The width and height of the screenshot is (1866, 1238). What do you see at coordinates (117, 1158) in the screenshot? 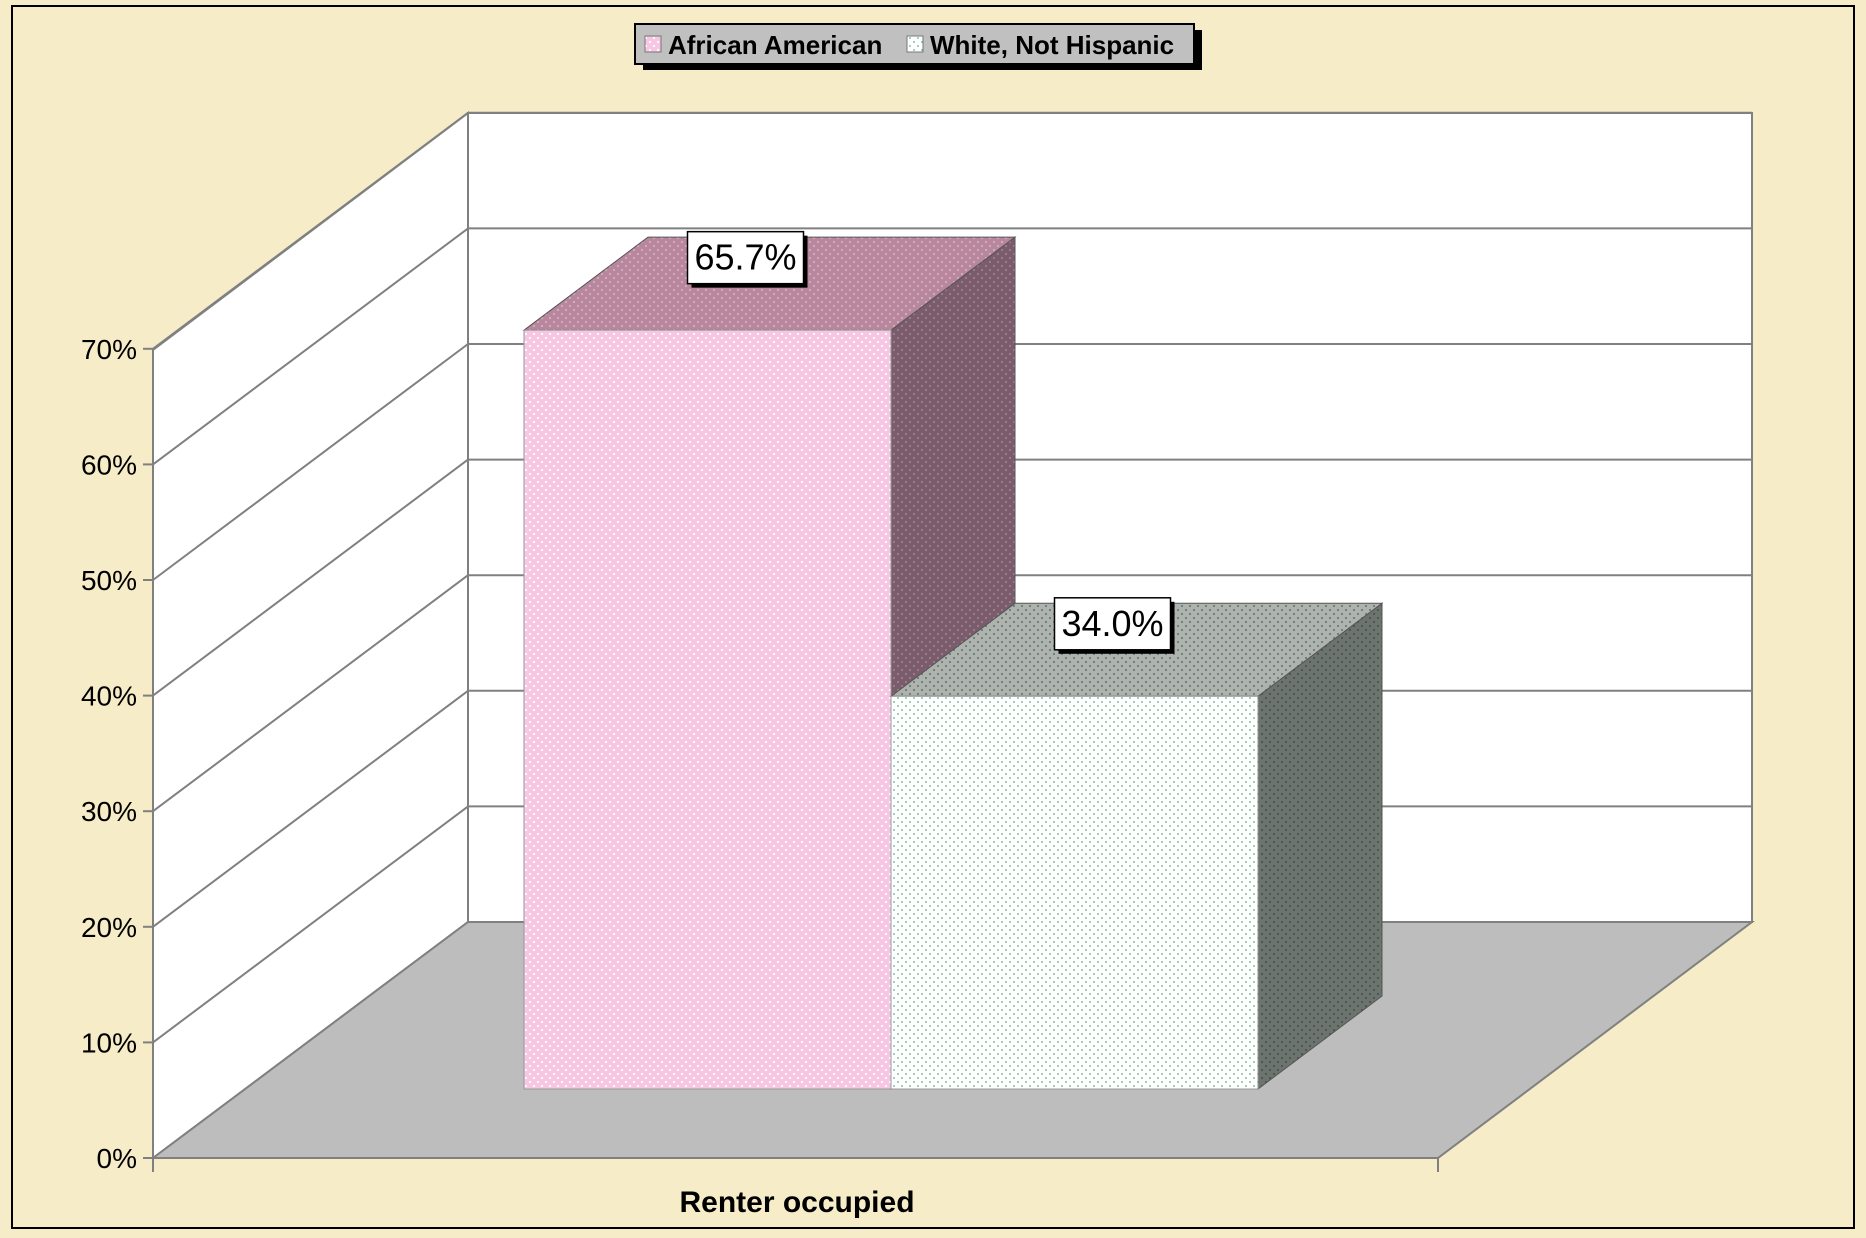
I see `y-tick-label: 0%` at bounding box center [117, 1158].